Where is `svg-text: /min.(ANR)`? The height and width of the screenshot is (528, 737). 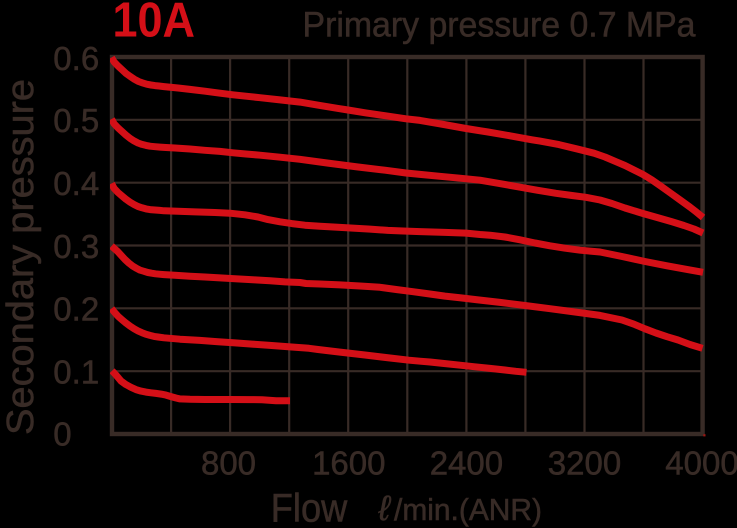
svg-text: /min.(ANR) is located at coordinates (468, 510).